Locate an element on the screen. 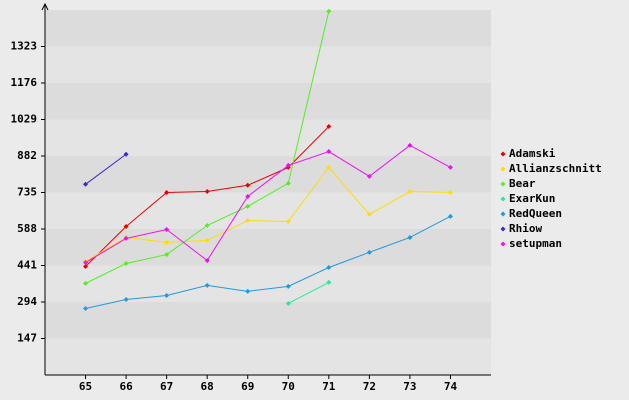 This screenshot has width=629, height=400. y-tick-label: 1323 is located at coordinates (24, 46).